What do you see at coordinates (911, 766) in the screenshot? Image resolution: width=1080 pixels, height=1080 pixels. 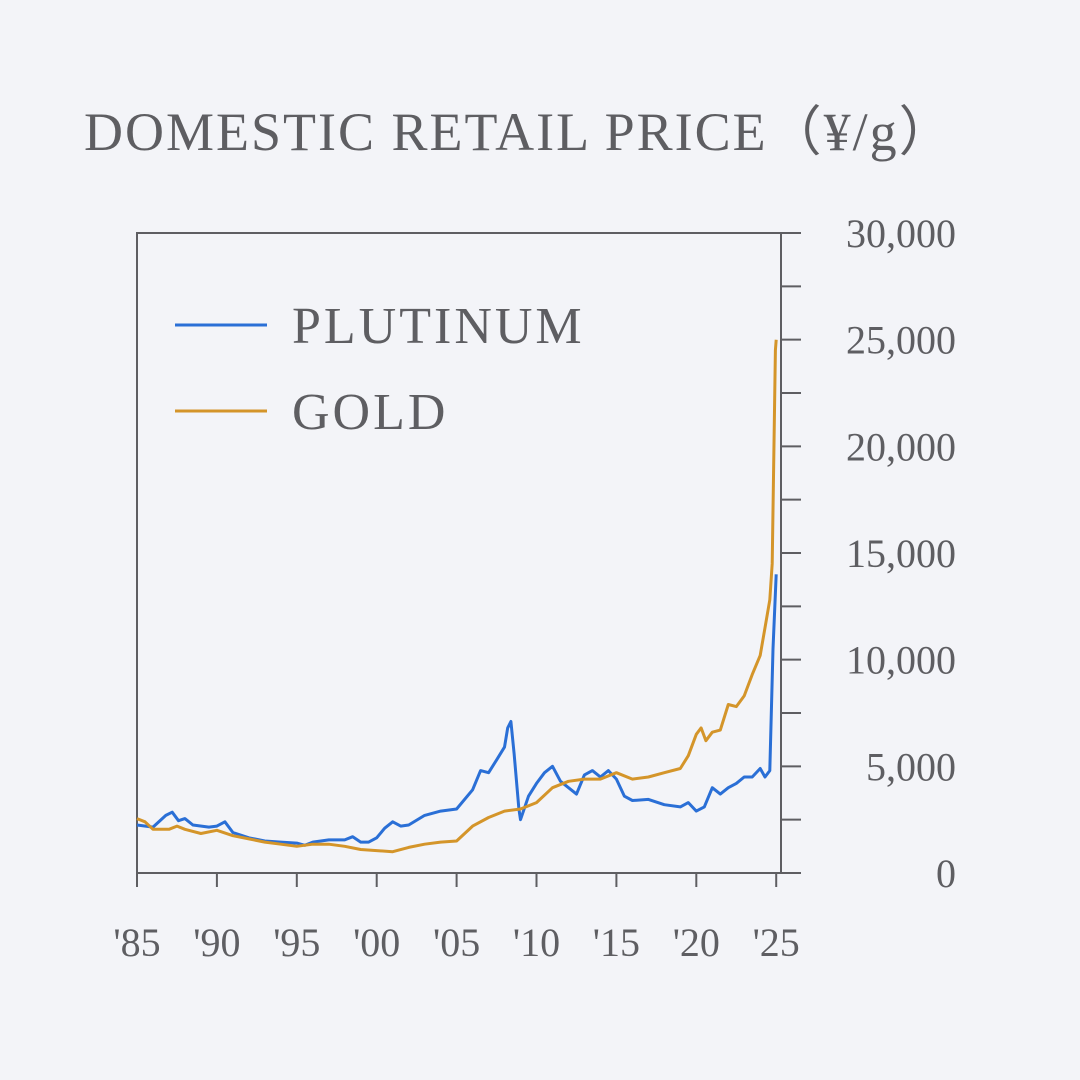 I see `y-tick-label: 5,000` at bounding box center [911, 766].